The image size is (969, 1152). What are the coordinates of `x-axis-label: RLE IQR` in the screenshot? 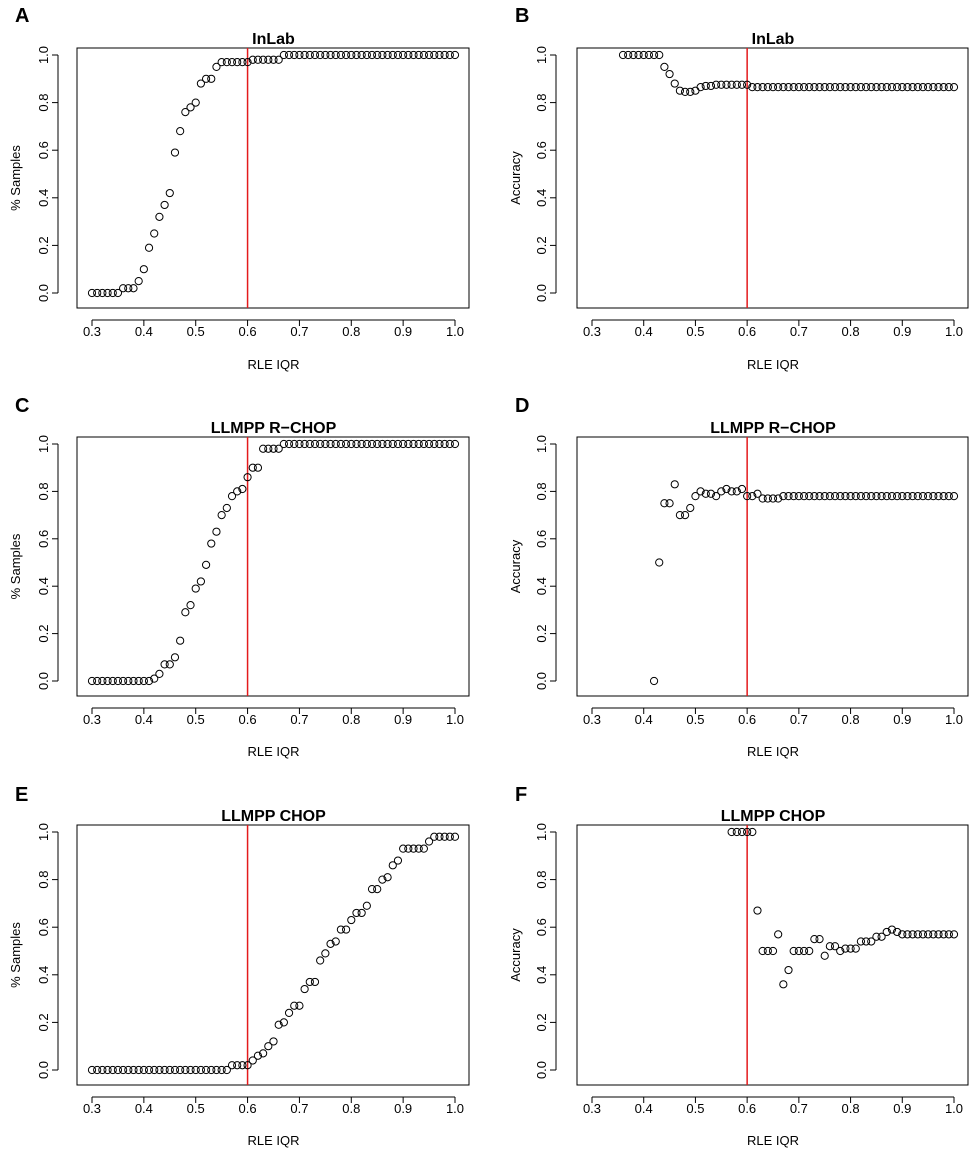 It's located at (773, 751).